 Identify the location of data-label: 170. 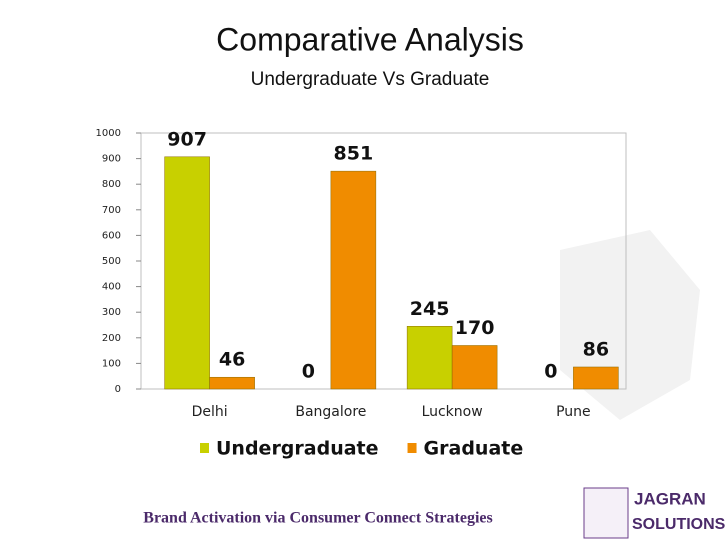
(475, 328).